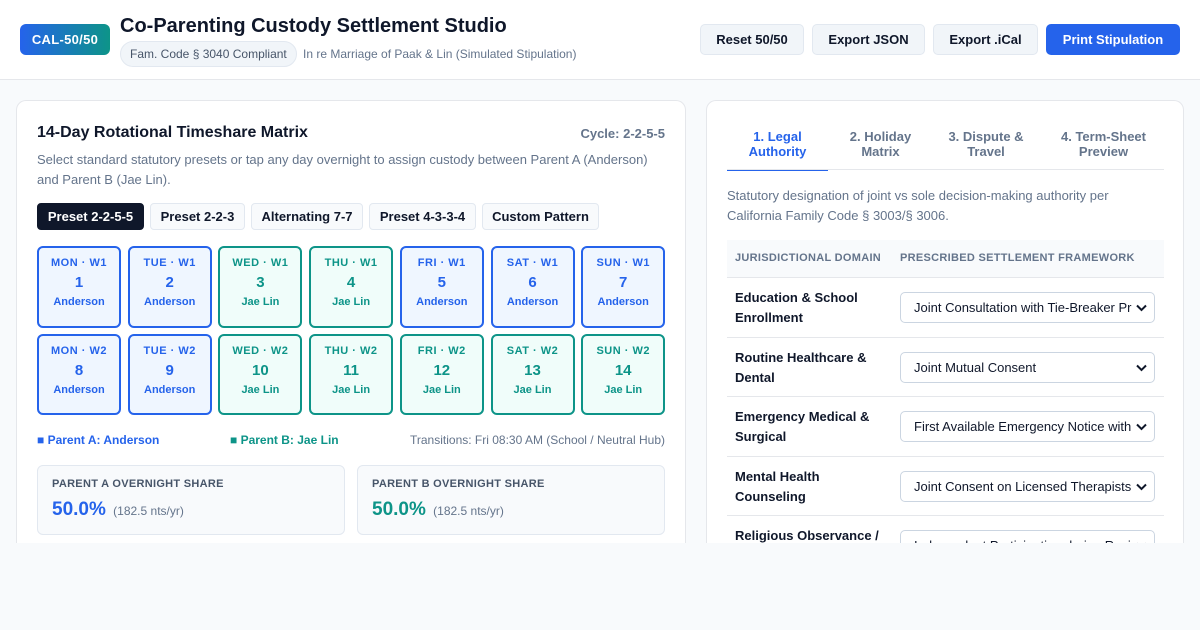 Image resolution: width=1200 pixels, height=630 pixels. I want to click on parent-a-share-value: 50.0% (182.5 nts/yr), so click(118, 510).